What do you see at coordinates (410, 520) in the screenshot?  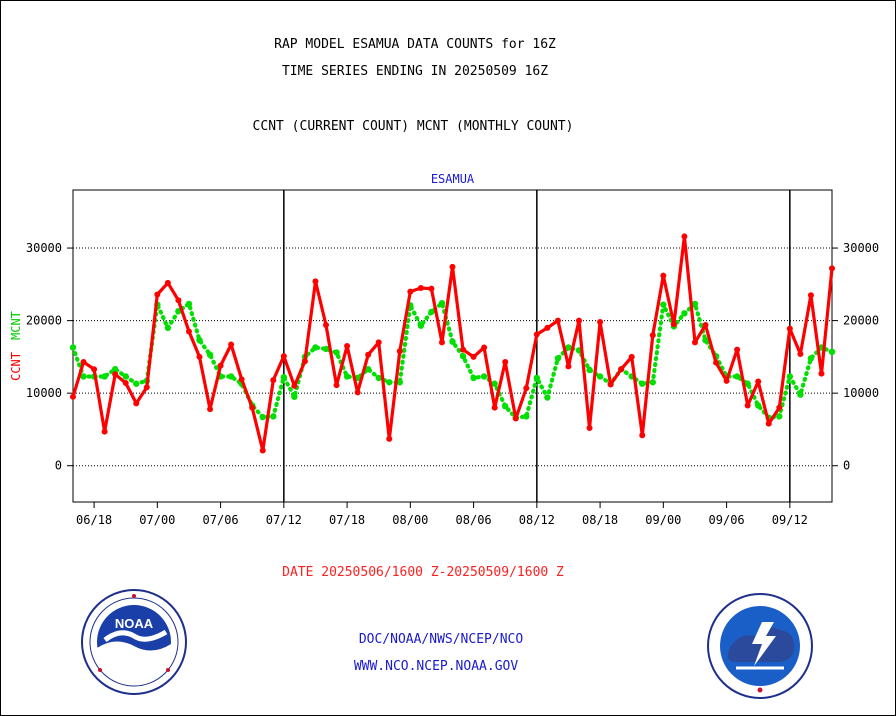 I see `x-tick-label: 08/00` at bounding box center [410, 520].